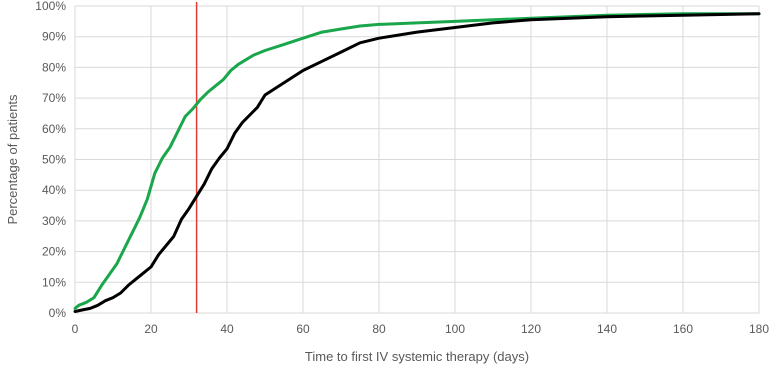  I want to click on x-tick-label: 0, so click(75, 329).